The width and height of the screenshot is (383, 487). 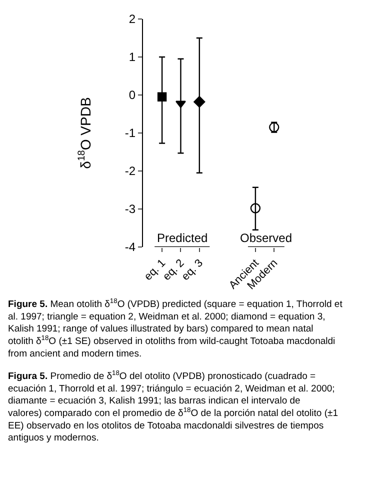 What do you see at coordinates (173, 407) in the screenshot?
I see `text: Figura 5. Promedio de δ$^{18}$O del otolito (VPDB) pronosticado (cuadrado = ecuación 1, Thorrold et al. 1997; triángulo = ecuación 2, Weidman et al. 2000; diamante = ecuación 3, Kalish 1991; las barras indican el intervalo de valores) comparado con el promedio de δ$^{18}$O de la porción natal del otolito (±1 EE) observado en los otolitos de Totoaba macdonaldi silvestres de tiempos antiguos y modernos.` at bounding box center [173, 407].